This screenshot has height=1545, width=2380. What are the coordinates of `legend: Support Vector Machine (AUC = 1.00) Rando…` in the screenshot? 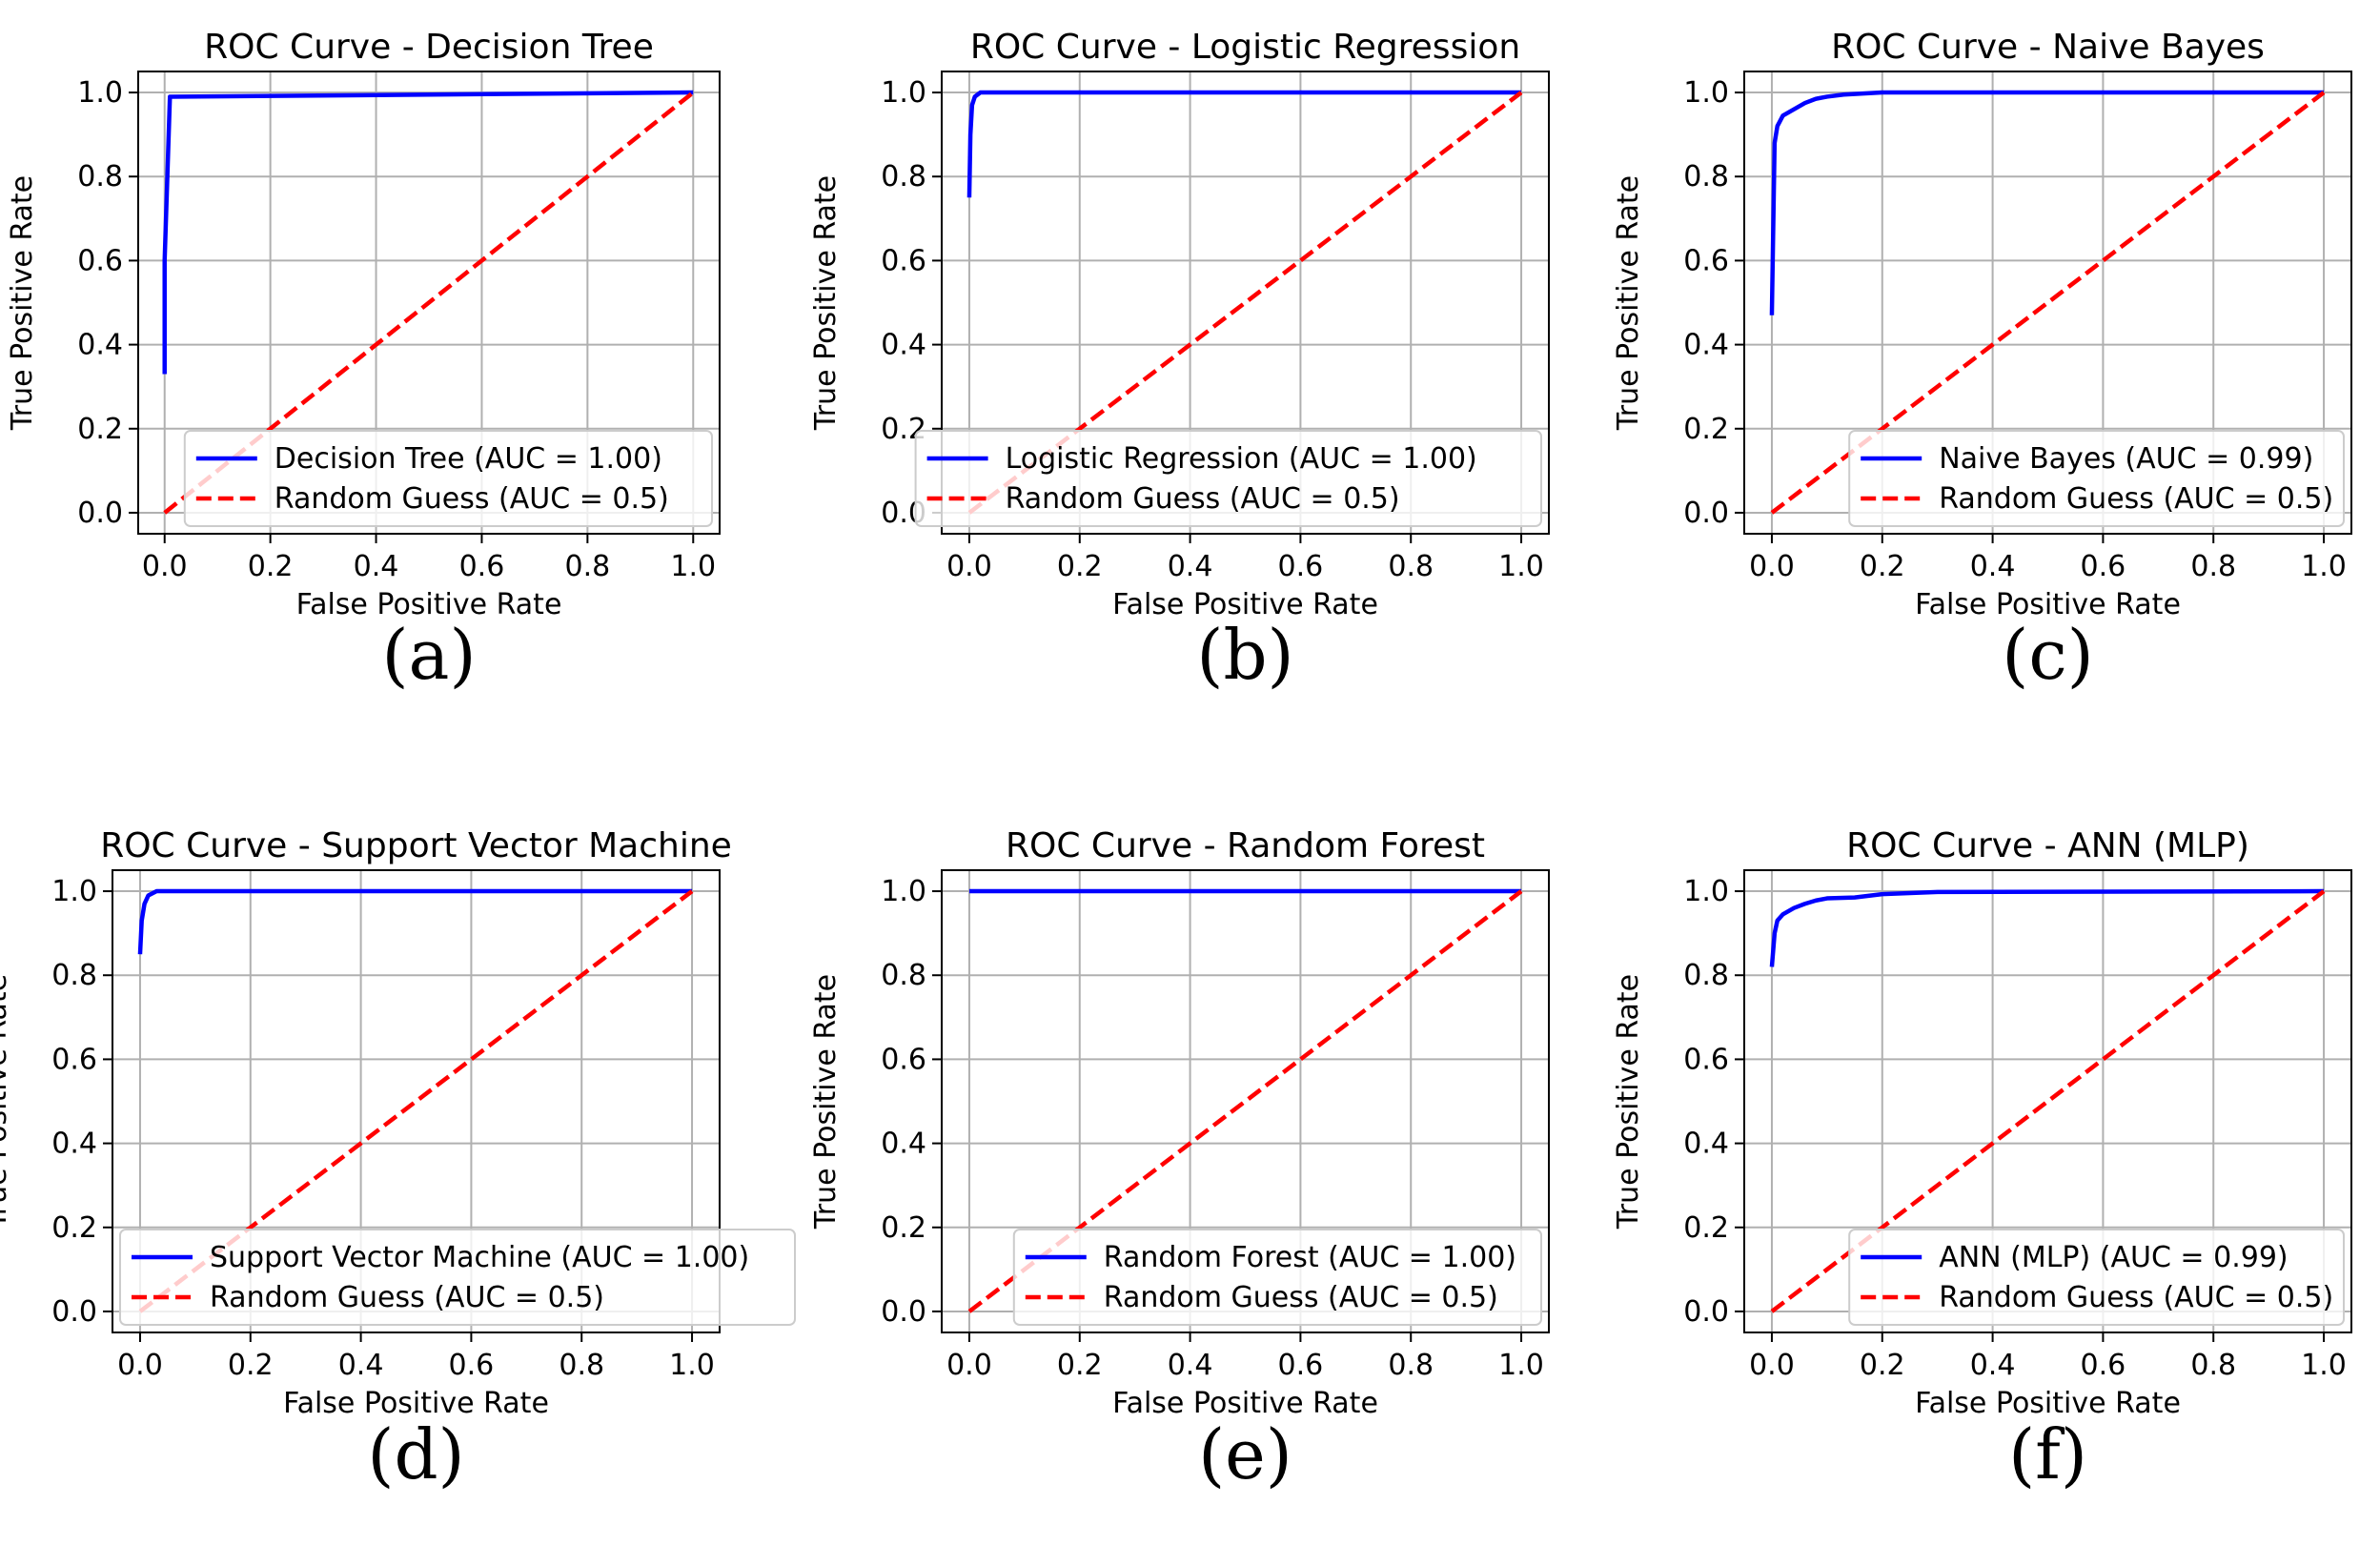 It's located at (457, 1277).